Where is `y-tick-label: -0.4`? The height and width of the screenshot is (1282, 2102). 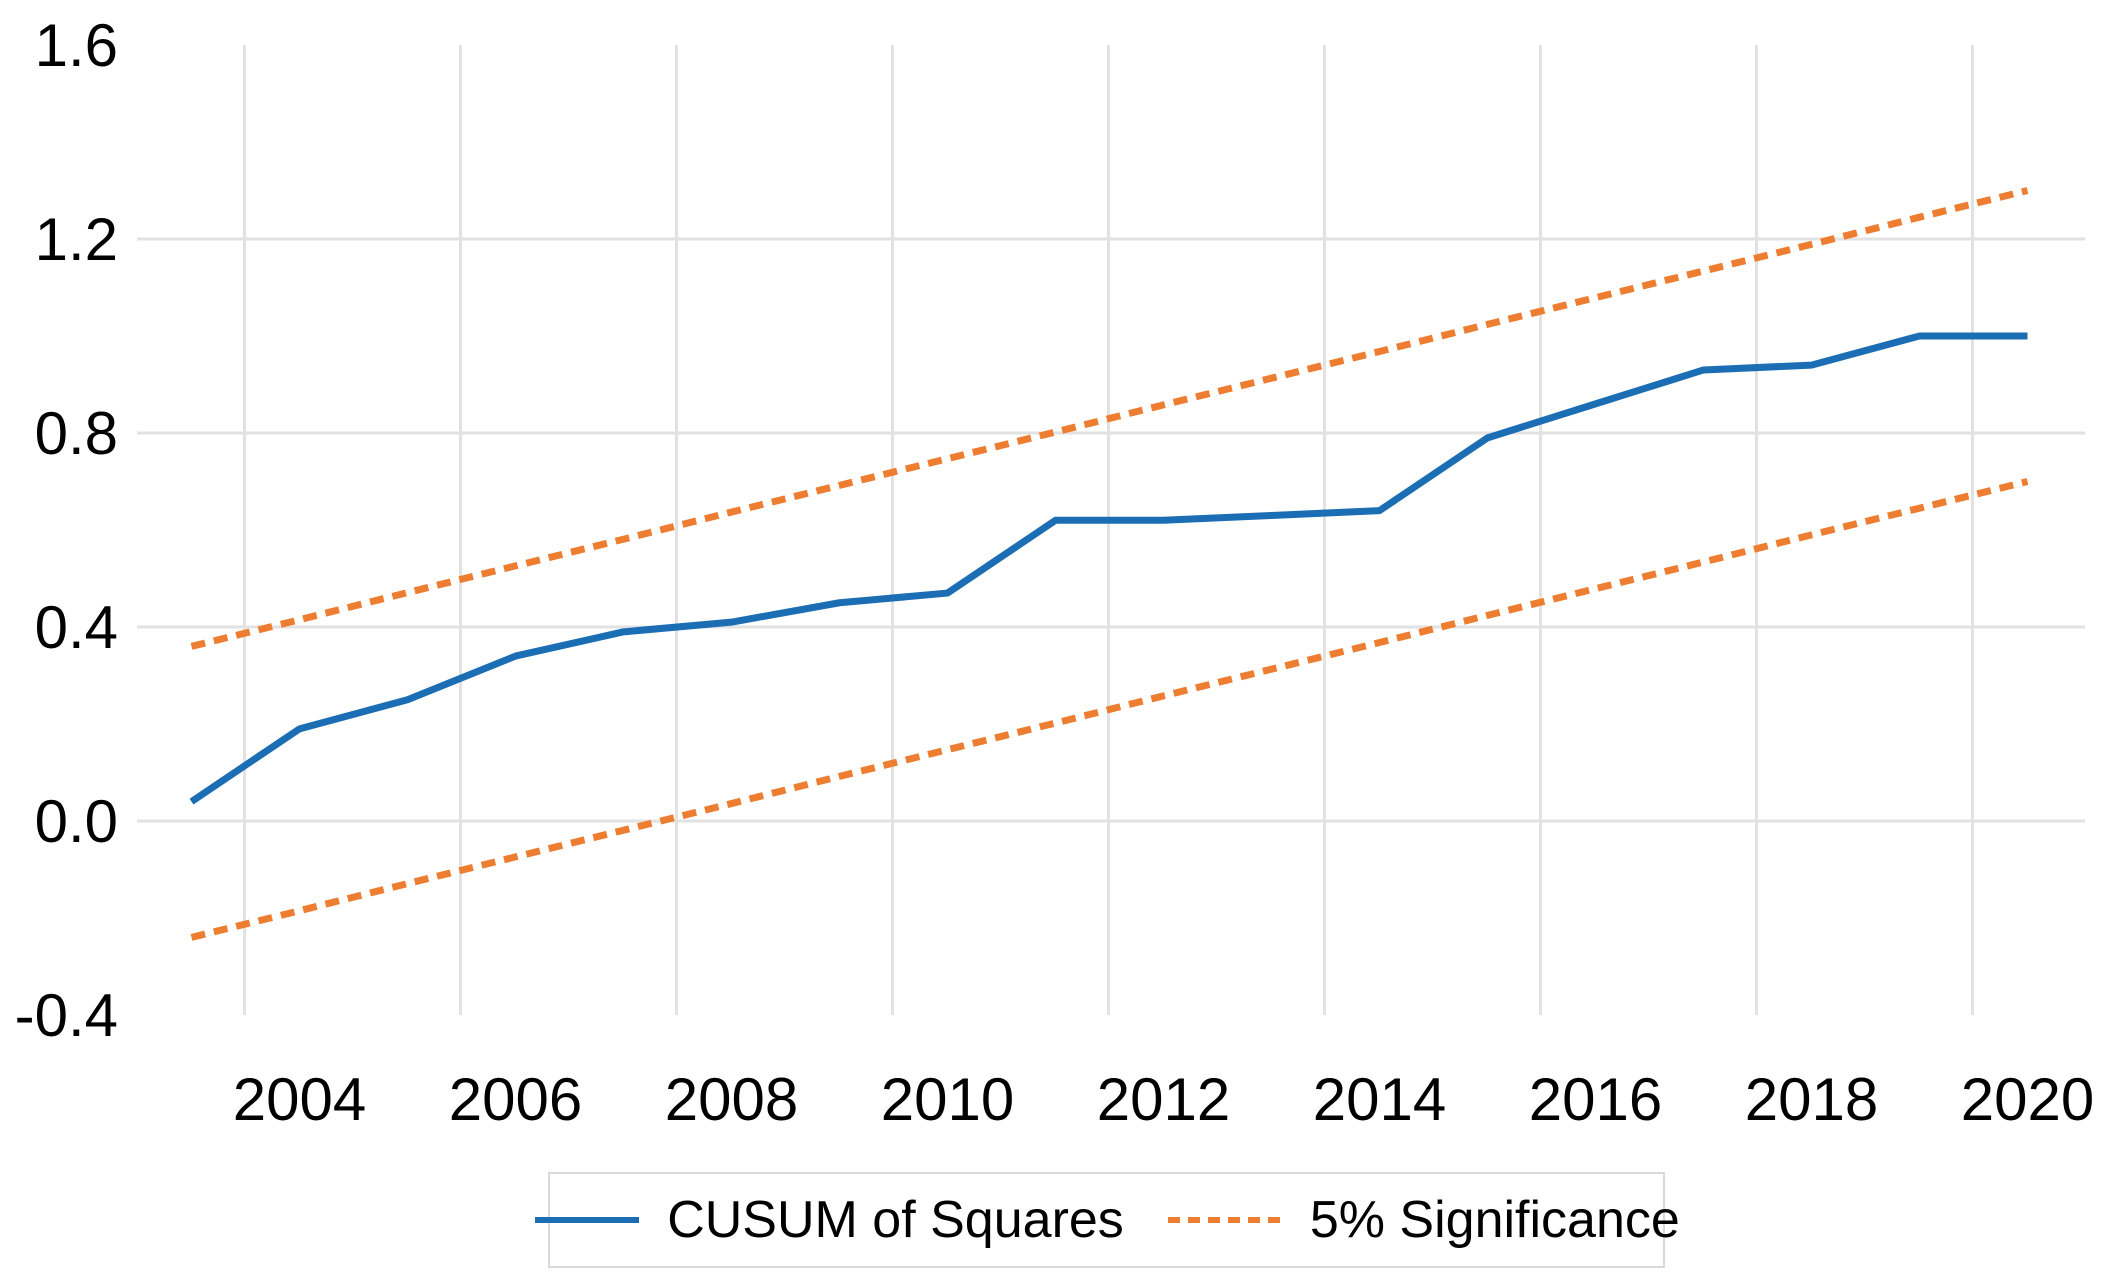 y-tick-label: -0.4 is located at coordinates (66, 1015).